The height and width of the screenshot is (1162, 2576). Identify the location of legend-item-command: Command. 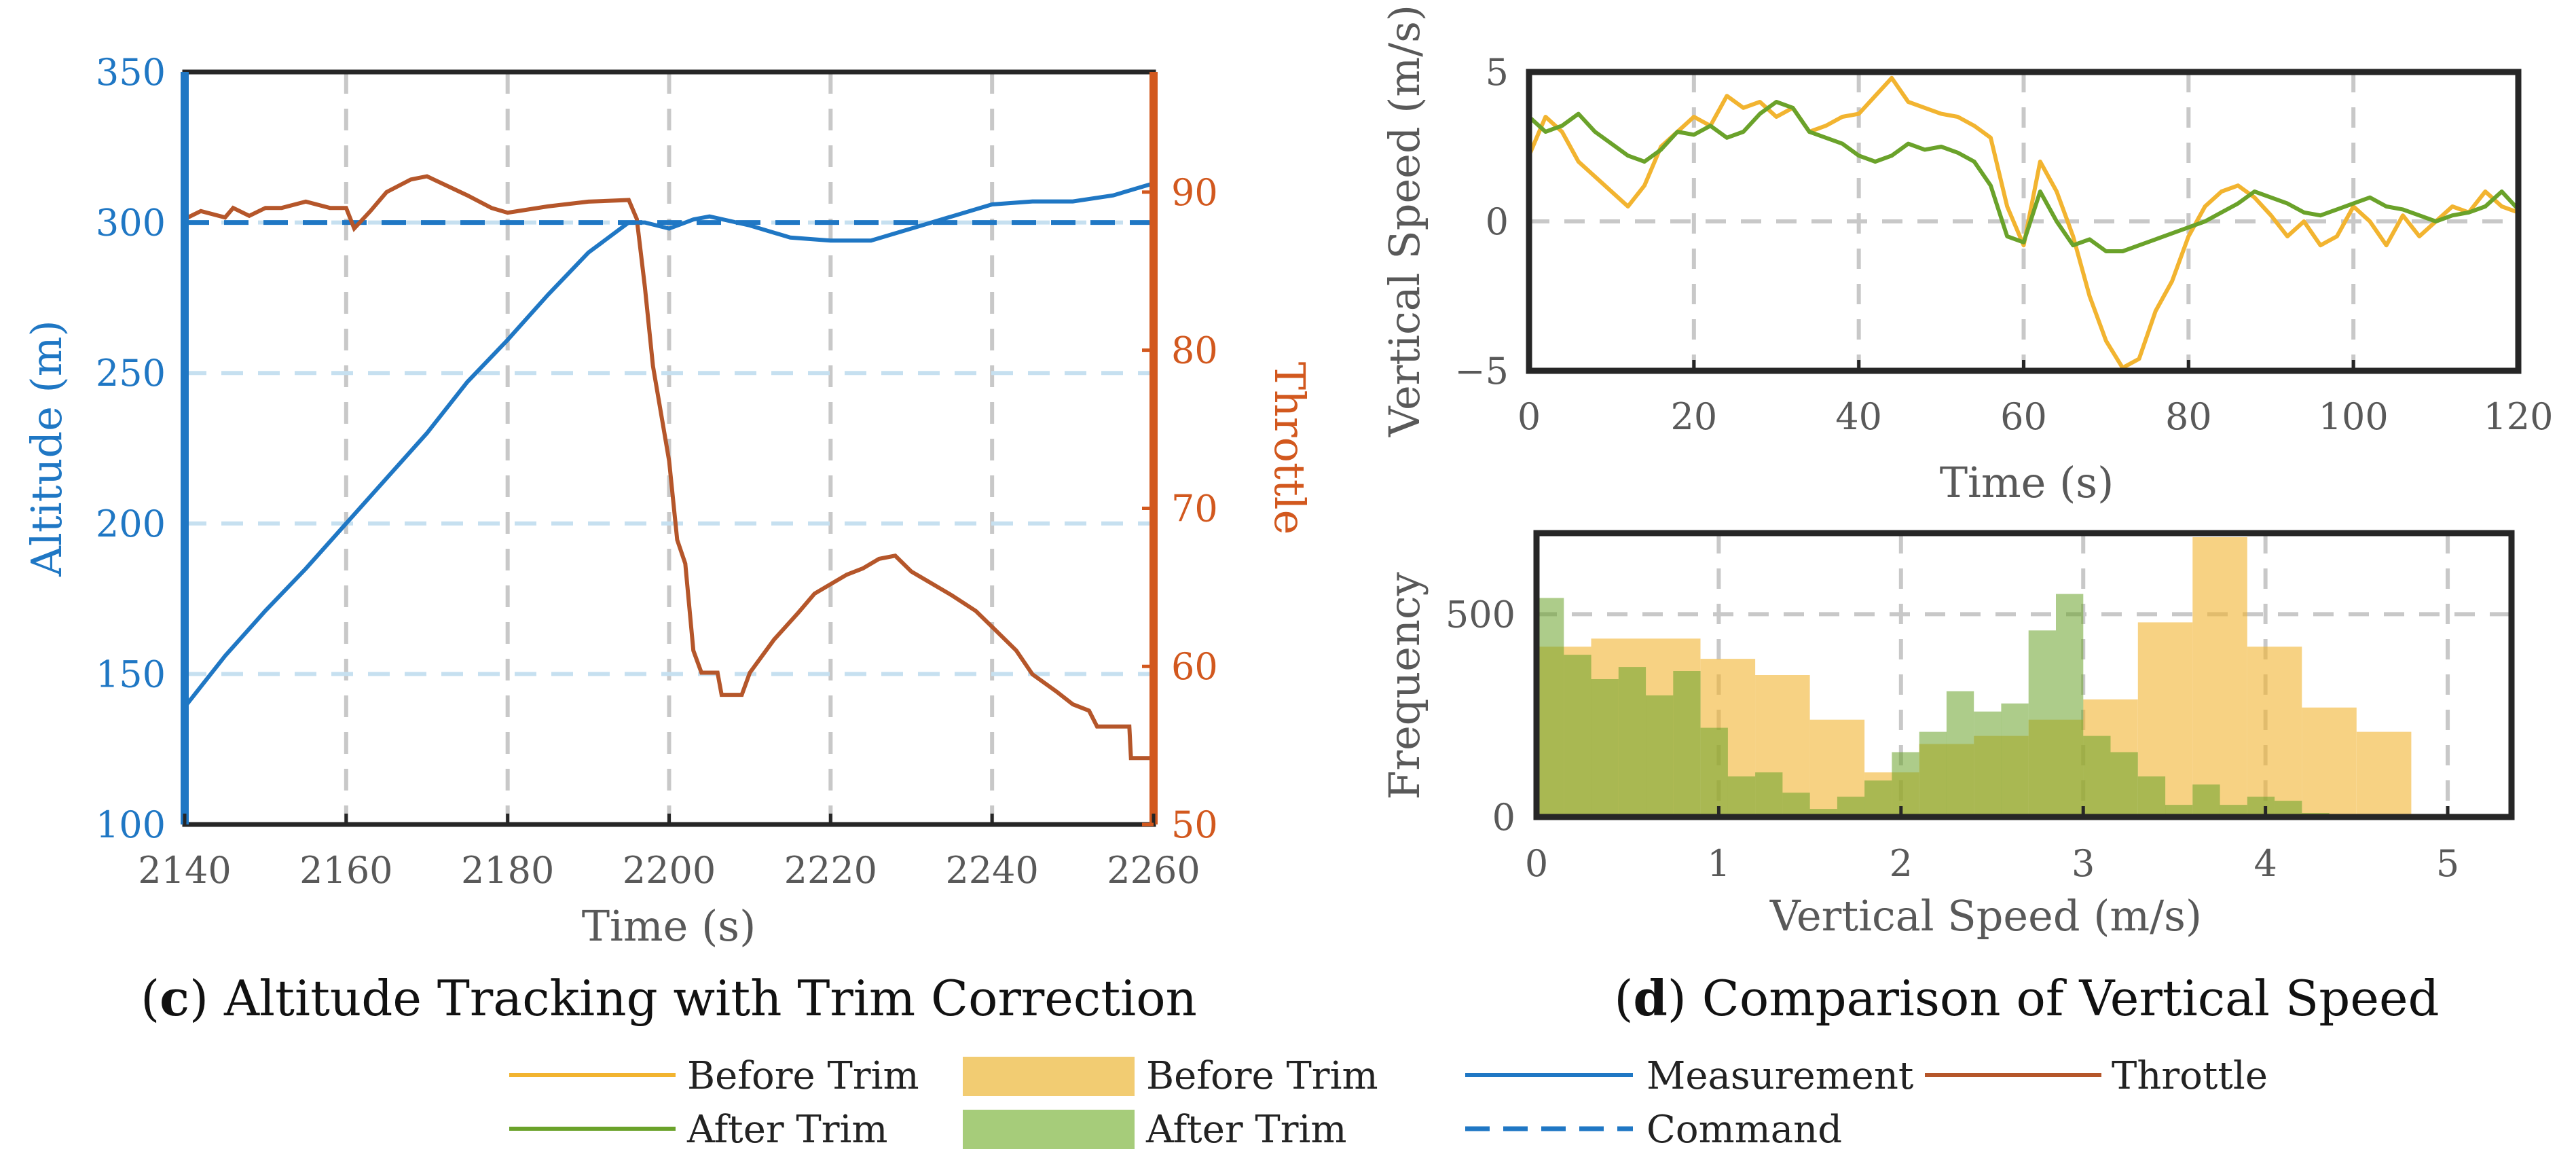
(1653, 1130).